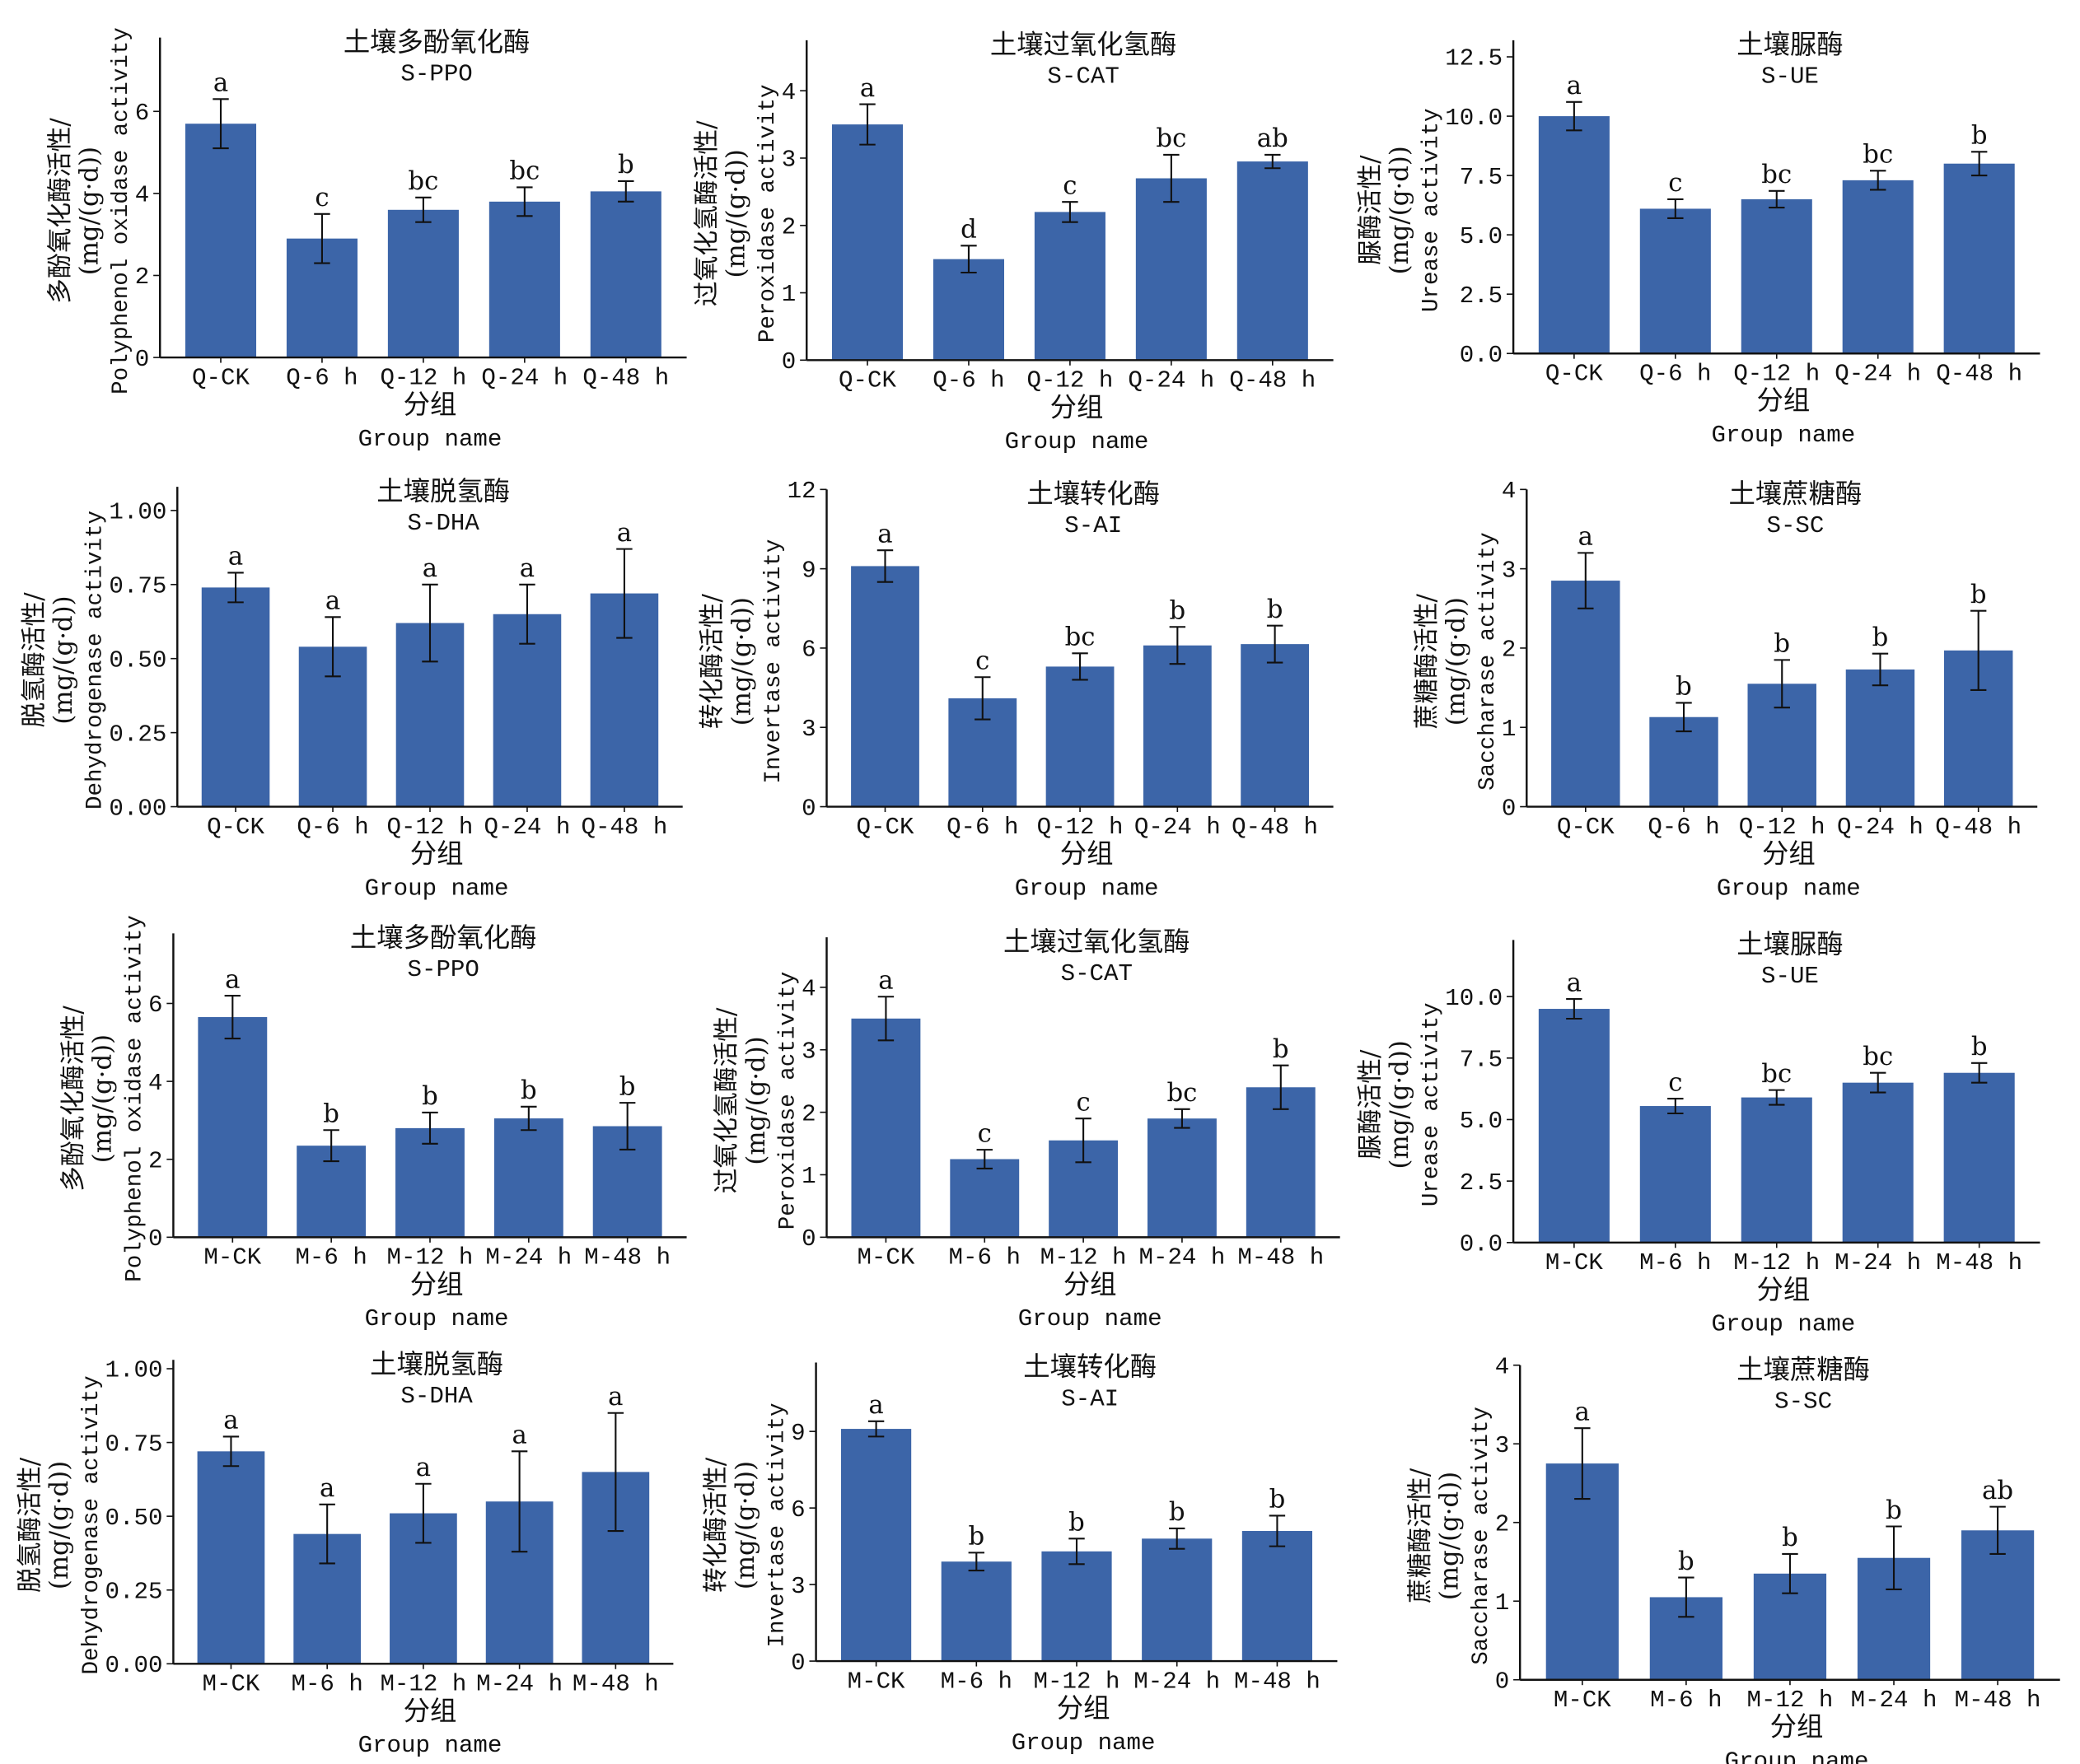 This screenshot has height=1764, width=2080. What do you see at coordinates (121, 210) in the screenshot?
I see `y-axis-label: Polyphenol oxidase activity` at bounding box center [121, 210].